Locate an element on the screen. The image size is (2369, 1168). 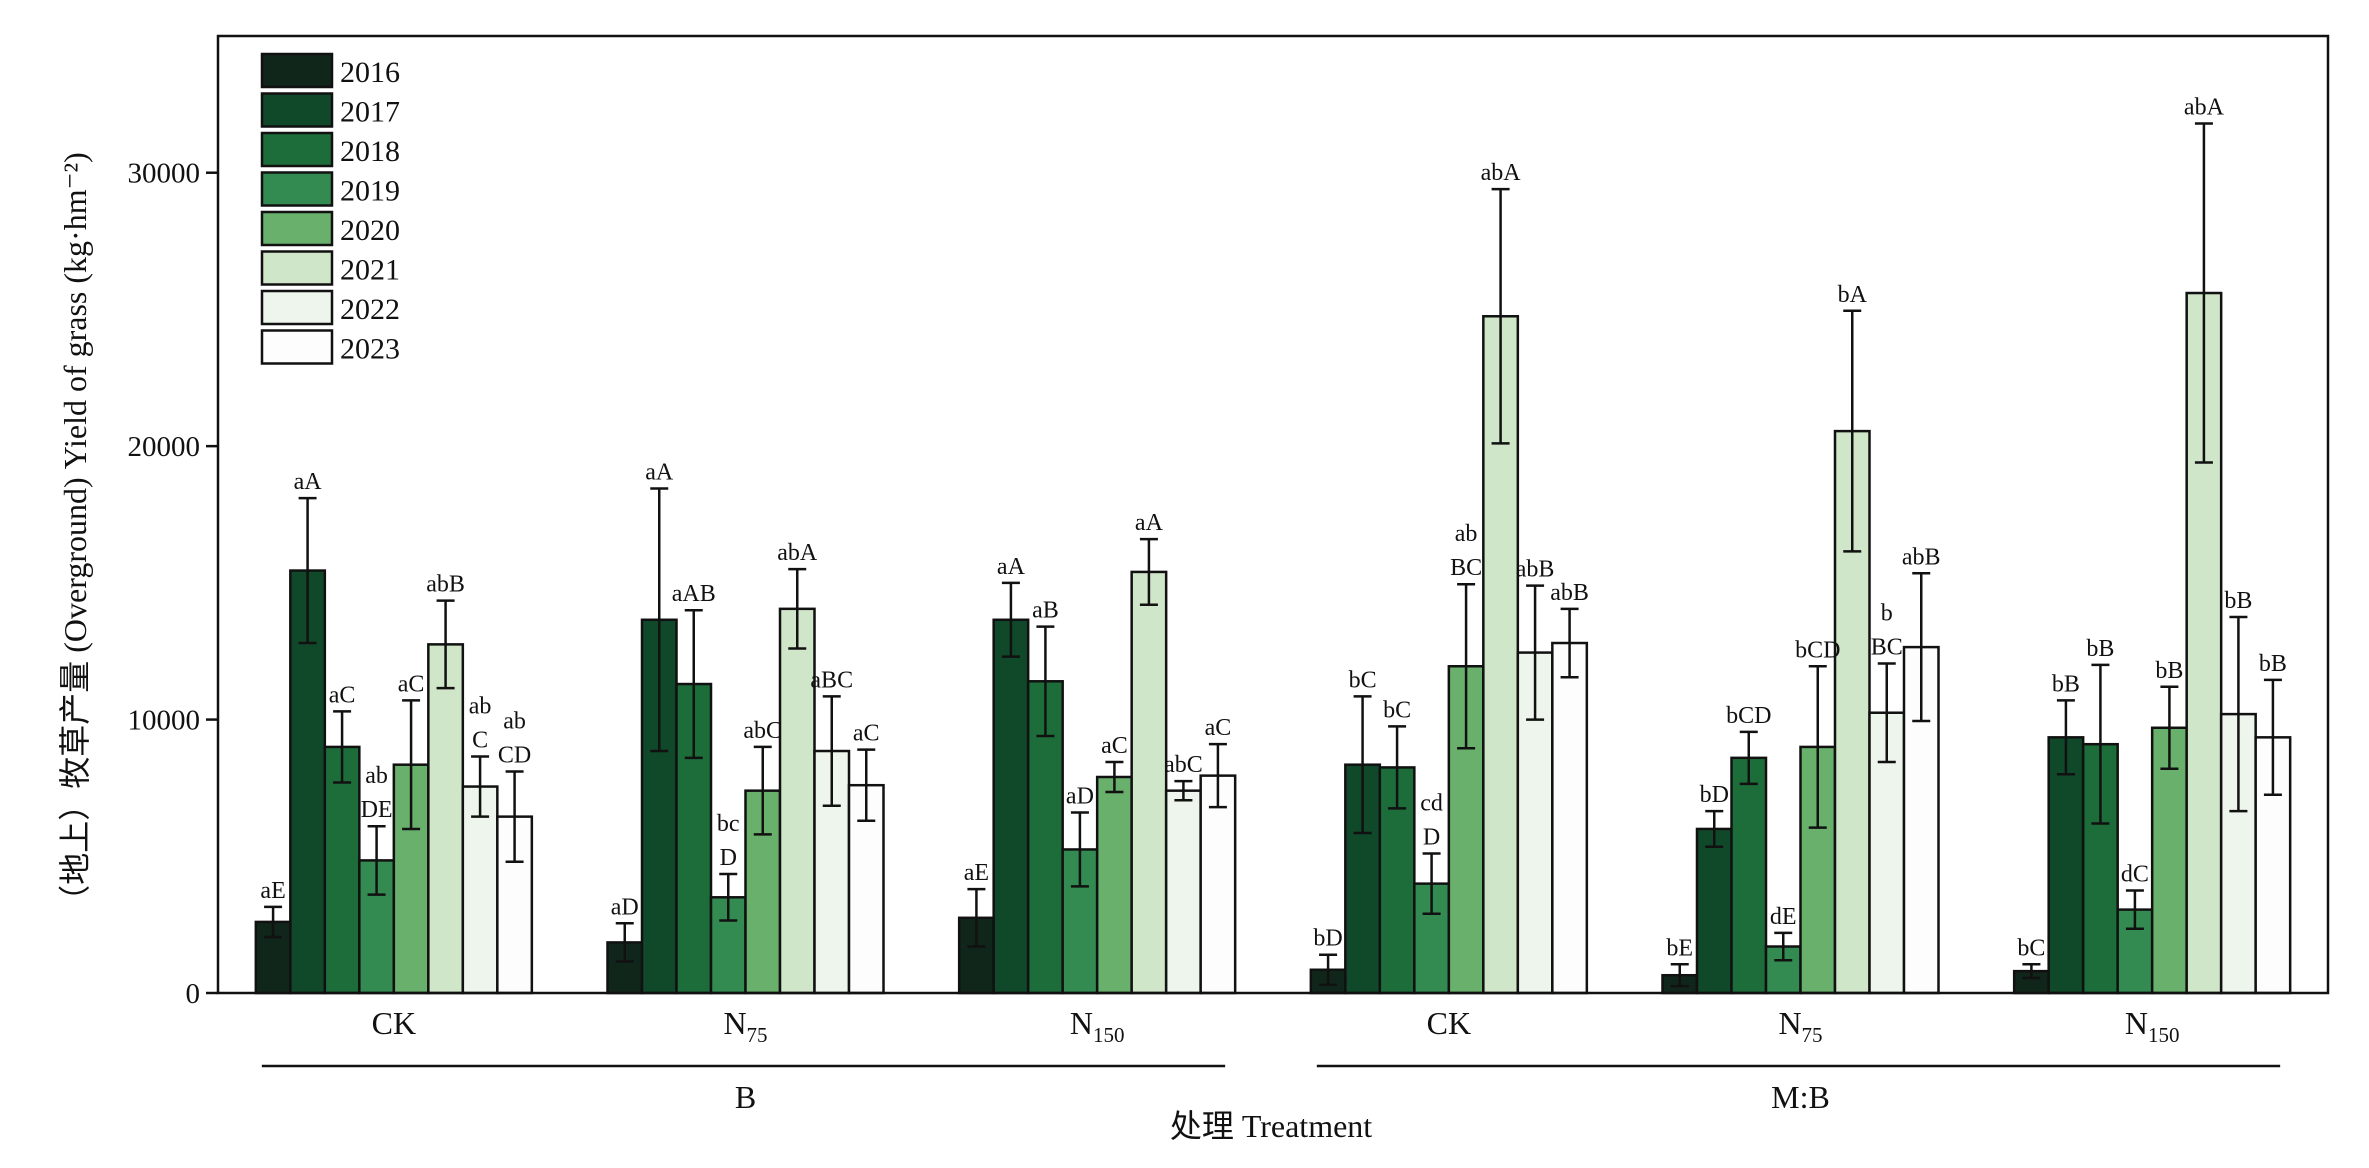
significance-label: dC is located at coordinates (2135, 874).